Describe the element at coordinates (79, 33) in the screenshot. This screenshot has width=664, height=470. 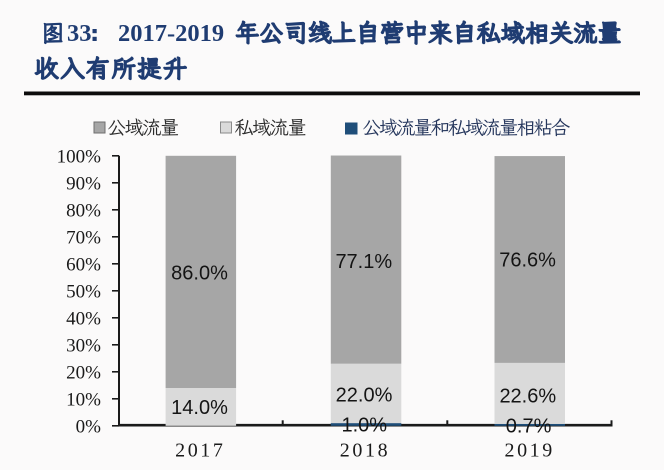
I see `svg-text: 33` at that location.